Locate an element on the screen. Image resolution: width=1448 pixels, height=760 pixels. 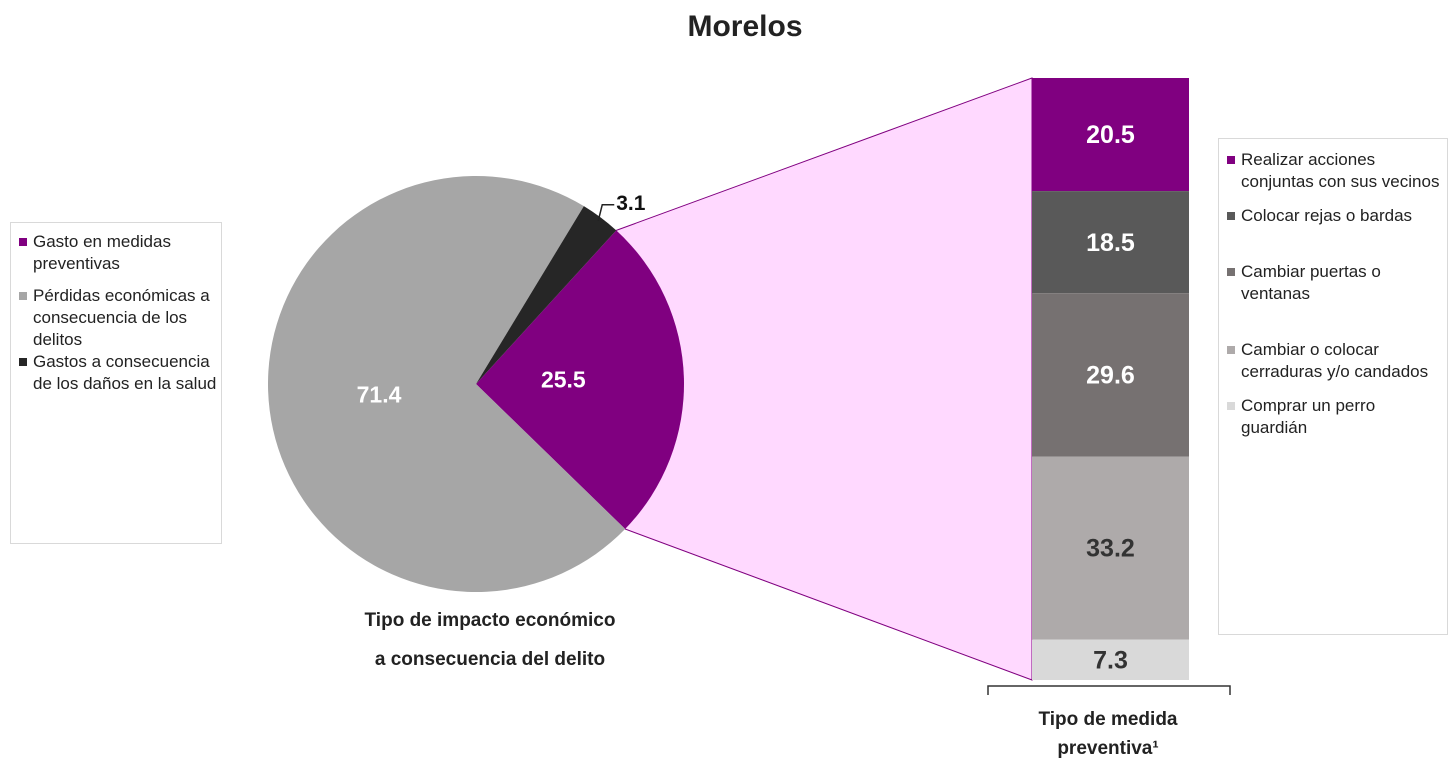
legend-item: Cambiar puertas o ventanas is located at coordinates (1334, 283).